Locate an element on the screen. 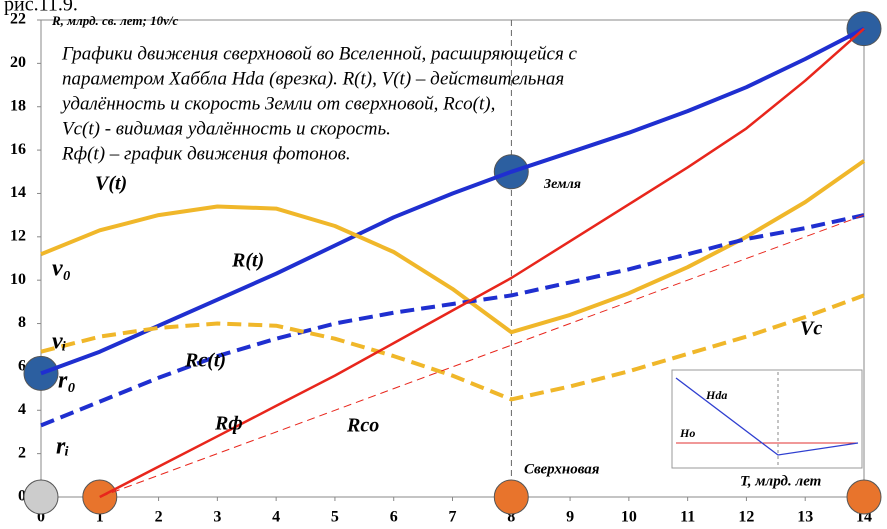 This screenshot has height=529, width=887. inset-frame is located at coordinates (767, 419).